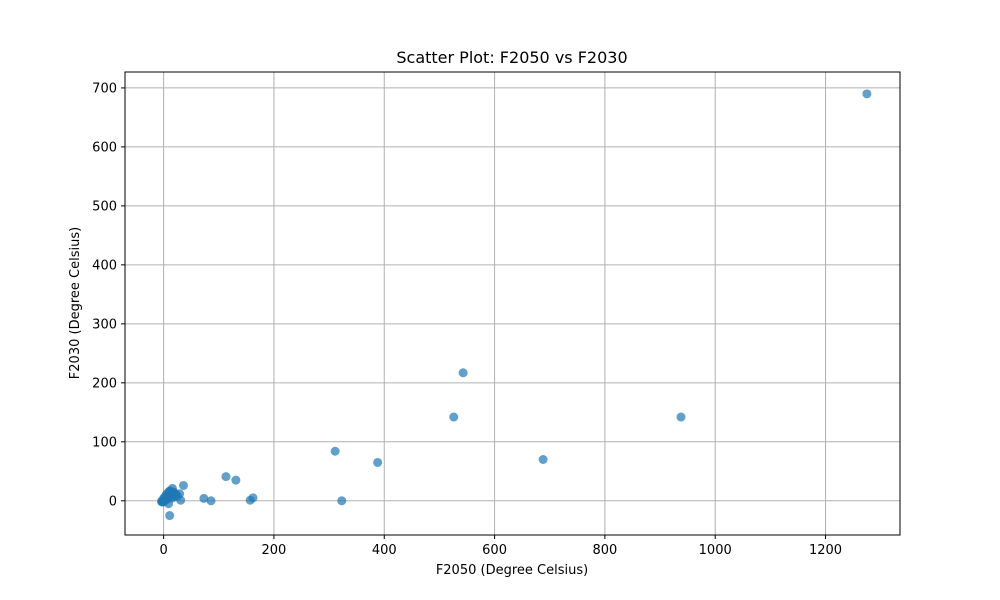 Image resolution: width=1000 pixels, height=600 pixels. Describe the element at coordinates (274, 550) in the screenshot. I see `x-tick-label: 200` at that location.